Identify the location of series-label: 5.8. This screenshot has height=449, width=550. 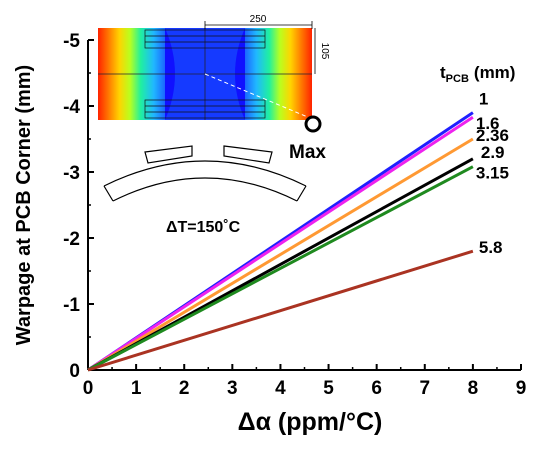
(491, 247).